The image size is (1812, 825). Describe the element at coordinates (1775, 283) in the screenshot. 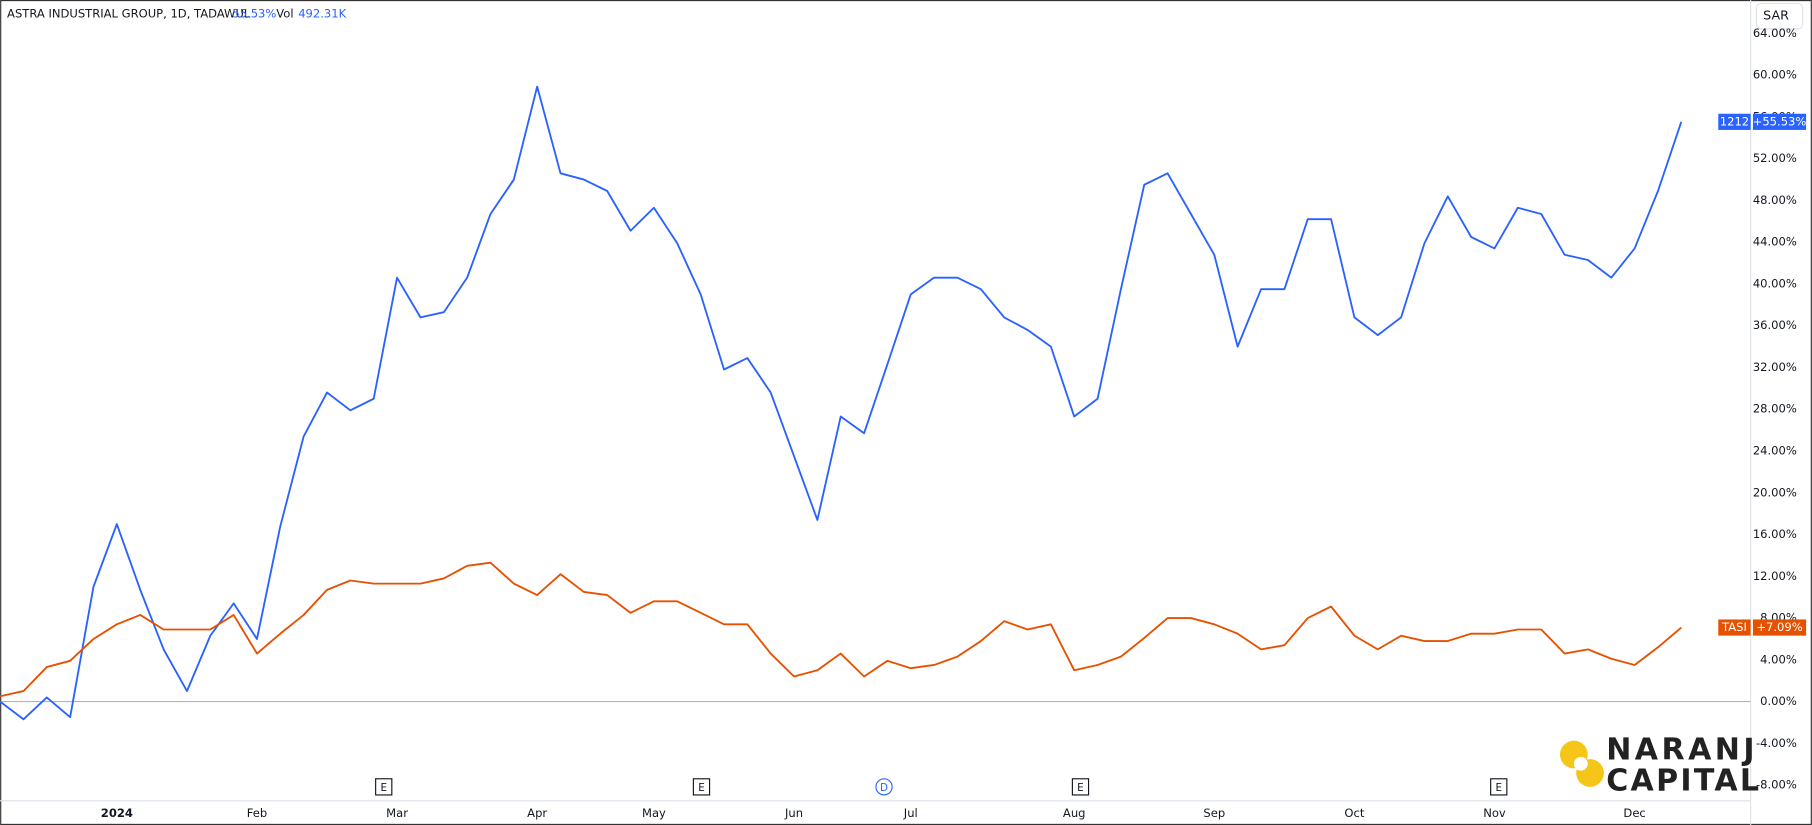

I see `y-tick-label: 40.00%` at that location.